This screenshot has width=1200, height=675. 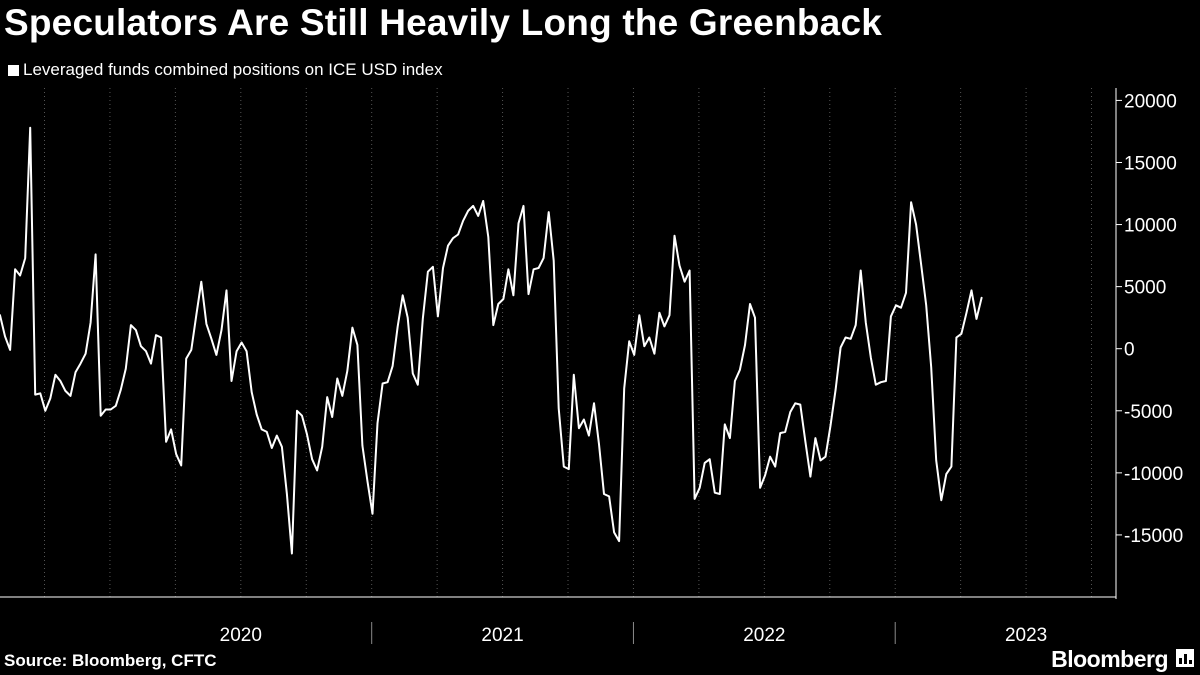 What do you see at coordinates (1148, 412) in the screenshot?
I see `y-tick-label: -5000` at bounding box center [1148, 412].